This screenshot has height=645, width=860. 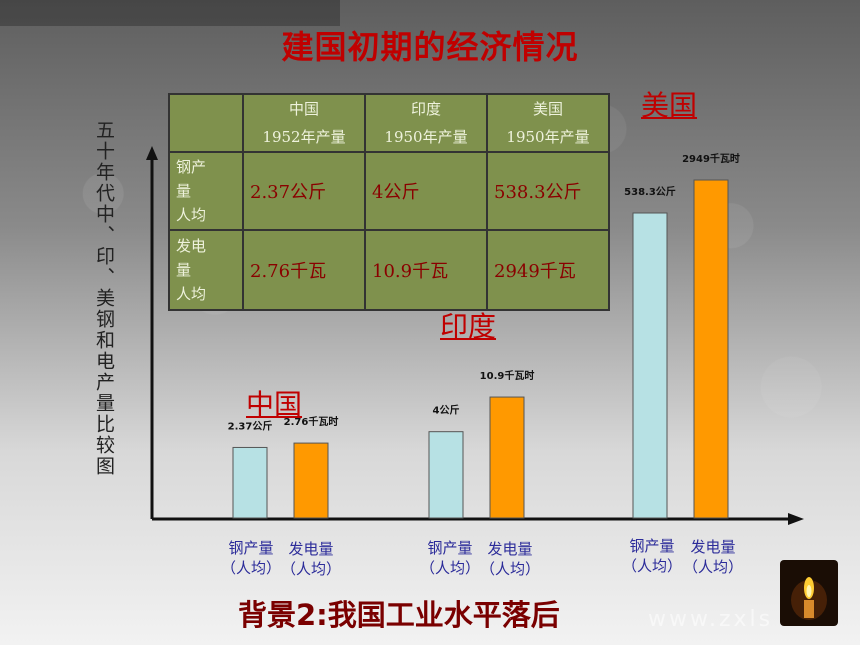 What do you see at coordinates (304, 270) in the screenshot?
I see `table-cell: 2.76千瓦` at bounding box center [304, 270].